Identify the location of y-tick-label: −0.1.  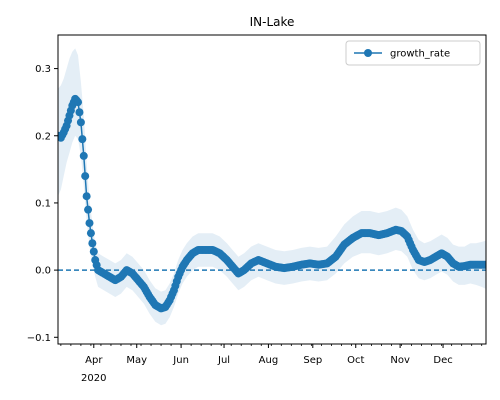
(39, 338).